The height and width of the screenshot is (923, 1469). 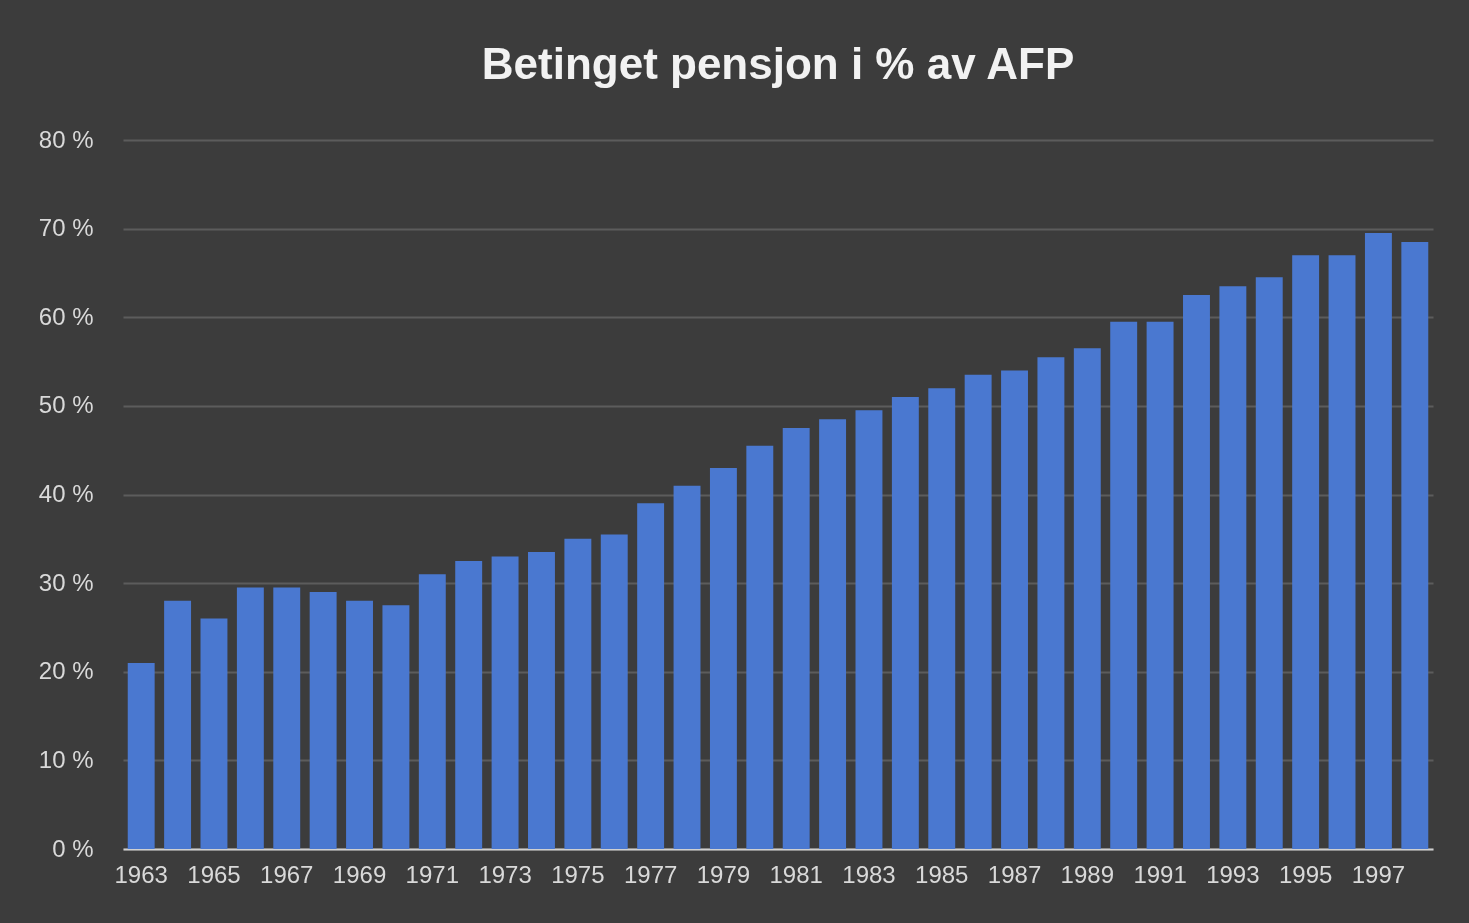 What do you see at coordinates (1014, 874) in the screenshot?
I see `x-tick-label: 1987` at bounding box center [1014, 874].